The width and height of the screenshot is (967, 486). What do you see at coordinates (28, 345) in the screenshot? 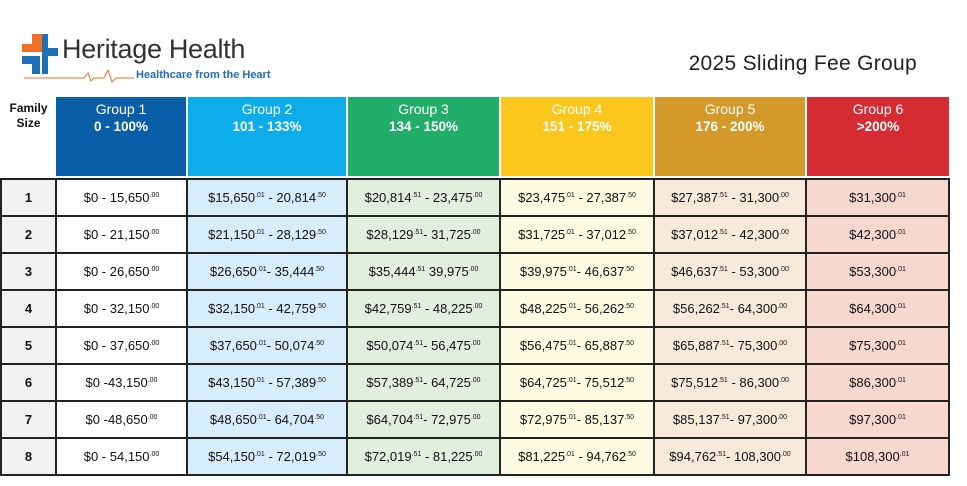
I see `family-size: 5` at bounding box center [28, 345].